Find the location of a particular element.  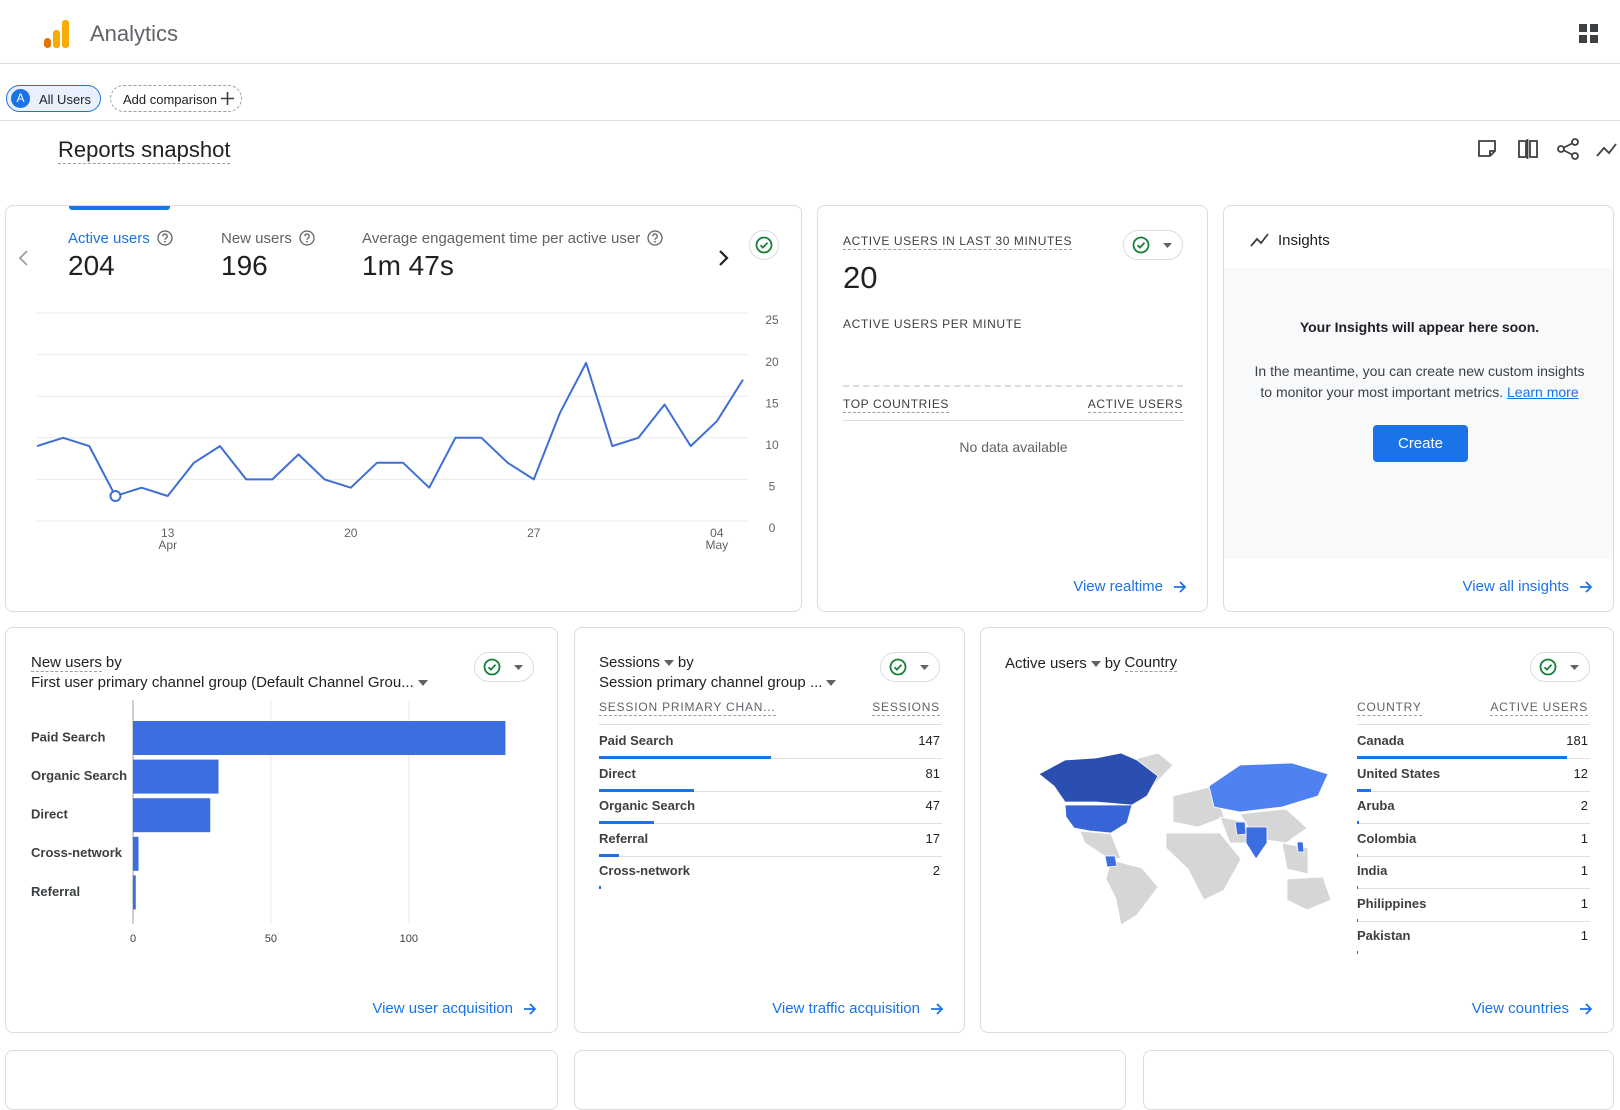

view-link: View countries is located at coordinates (1532, 1008).